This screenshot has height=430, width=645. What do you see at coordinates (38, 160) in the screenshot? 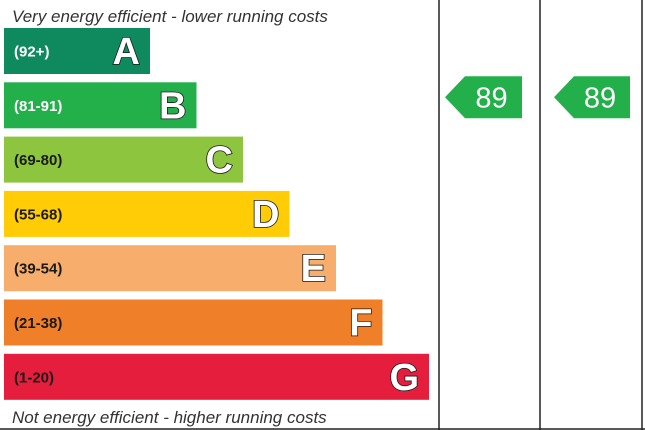
I see `band-c-range: (69-80)` at bounding box center [38, 160].